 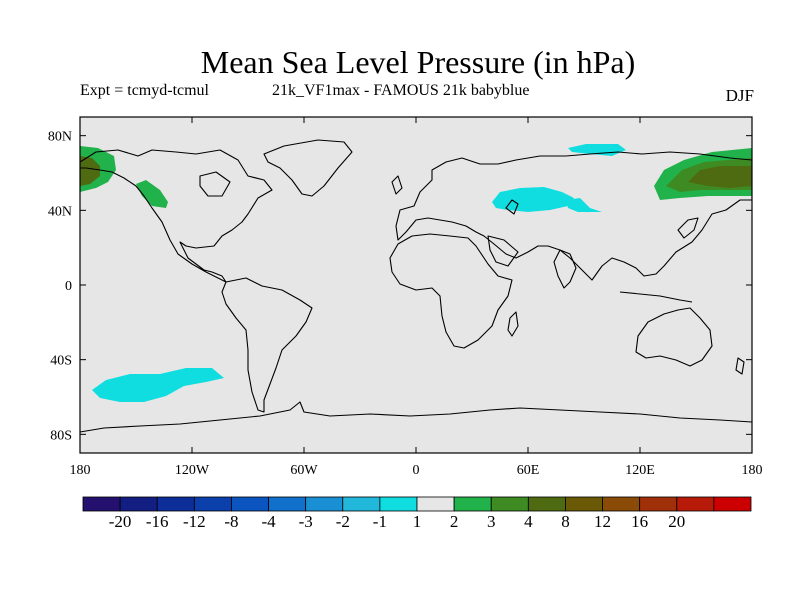 What do you see at coordinates (639, 521) in the screenshot?
I see `colorbar-label: 16` at bounding box center [639, 521].